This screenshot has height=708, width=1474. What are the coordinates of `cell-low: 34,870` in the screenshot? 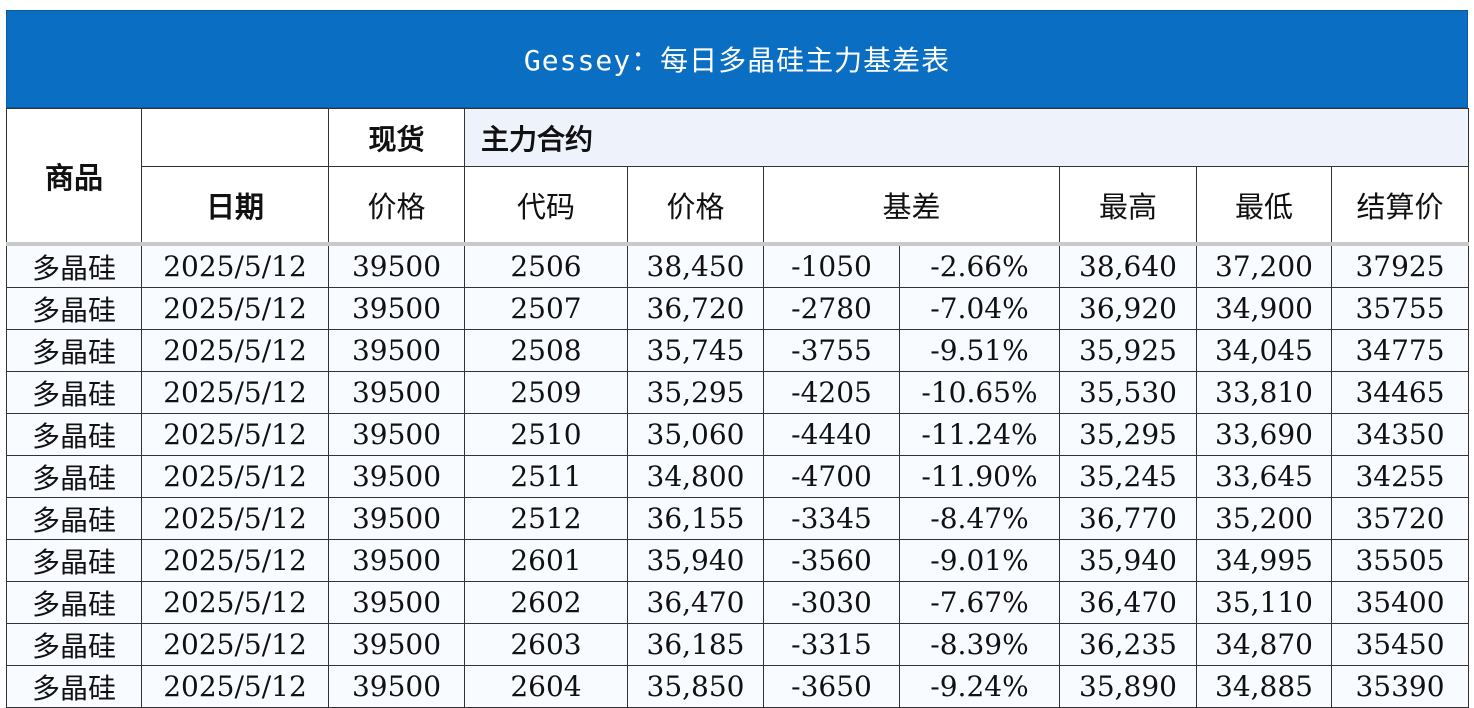 It's located at (1264, 644).